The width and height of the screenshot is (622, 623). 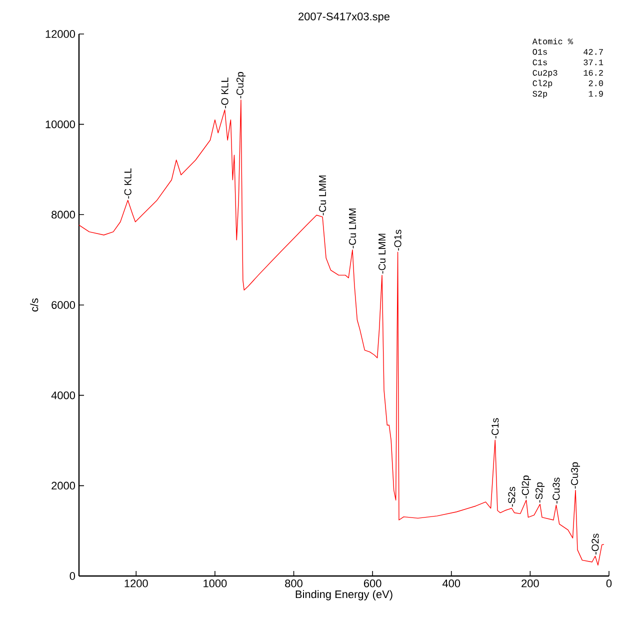 What do you see at coordinates (241, 85) in the screenshot?
I see `annotation: -Cu2p` at bounding box center [241, 85].